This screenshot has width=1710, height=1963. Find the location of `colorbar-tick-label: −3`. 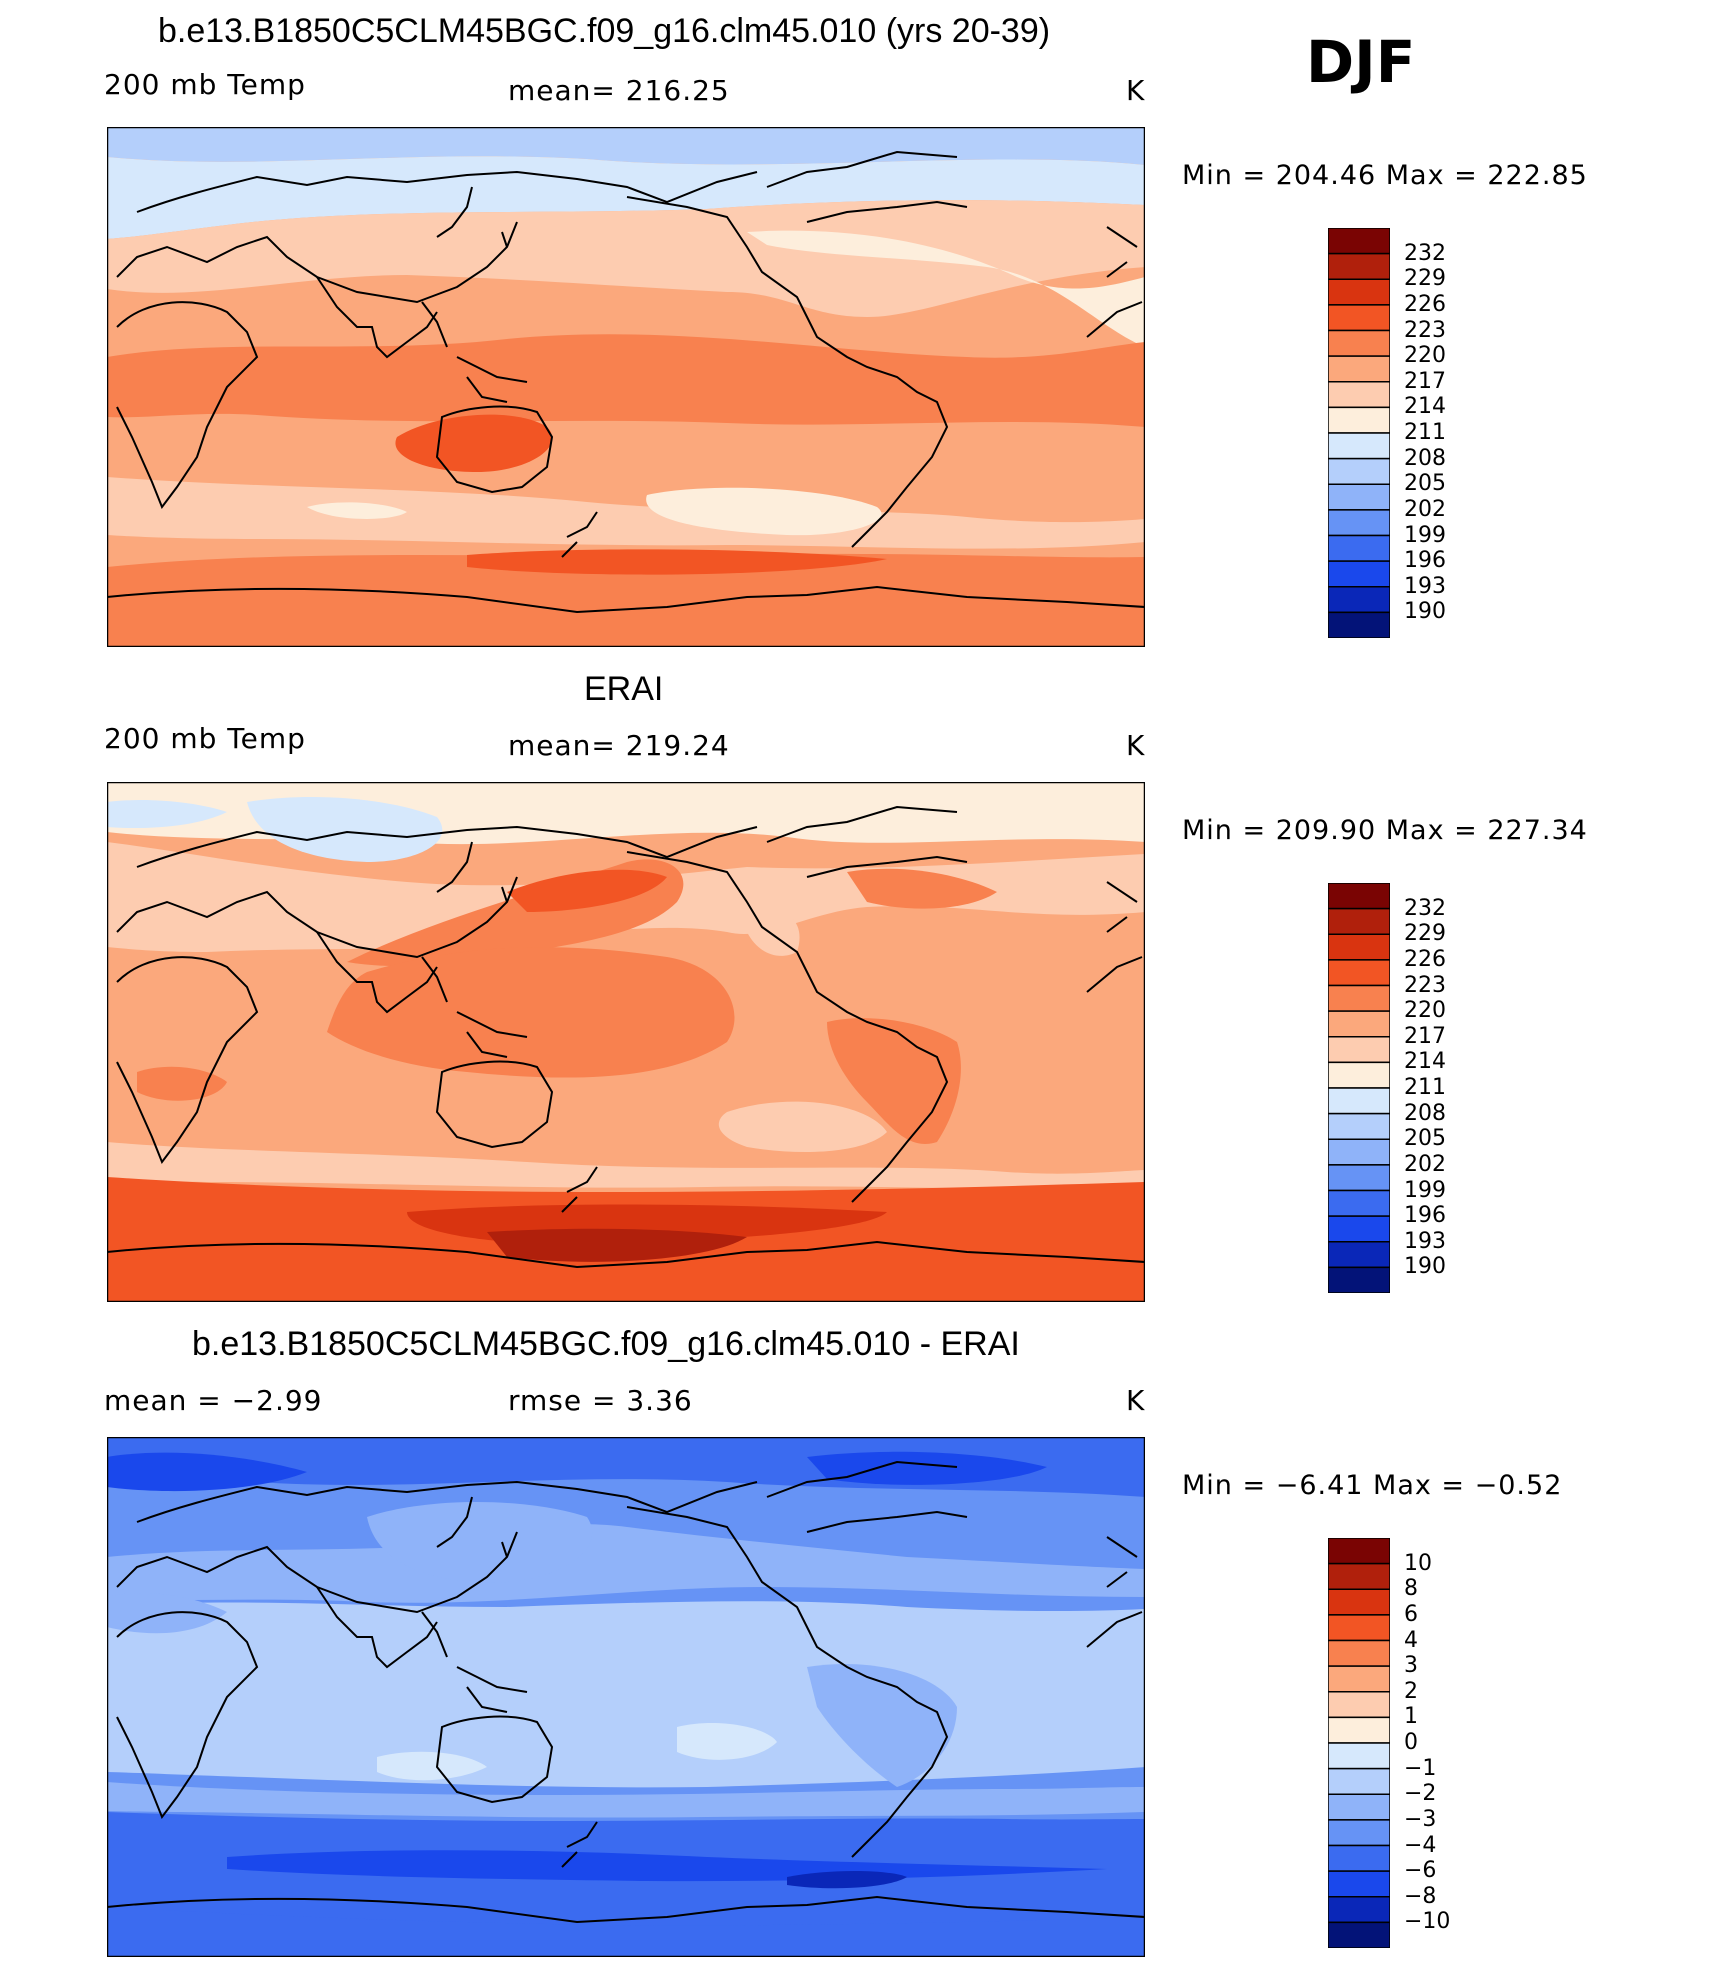

colorbar-tick-label: −3 is located at coordinates (1420, 1819).